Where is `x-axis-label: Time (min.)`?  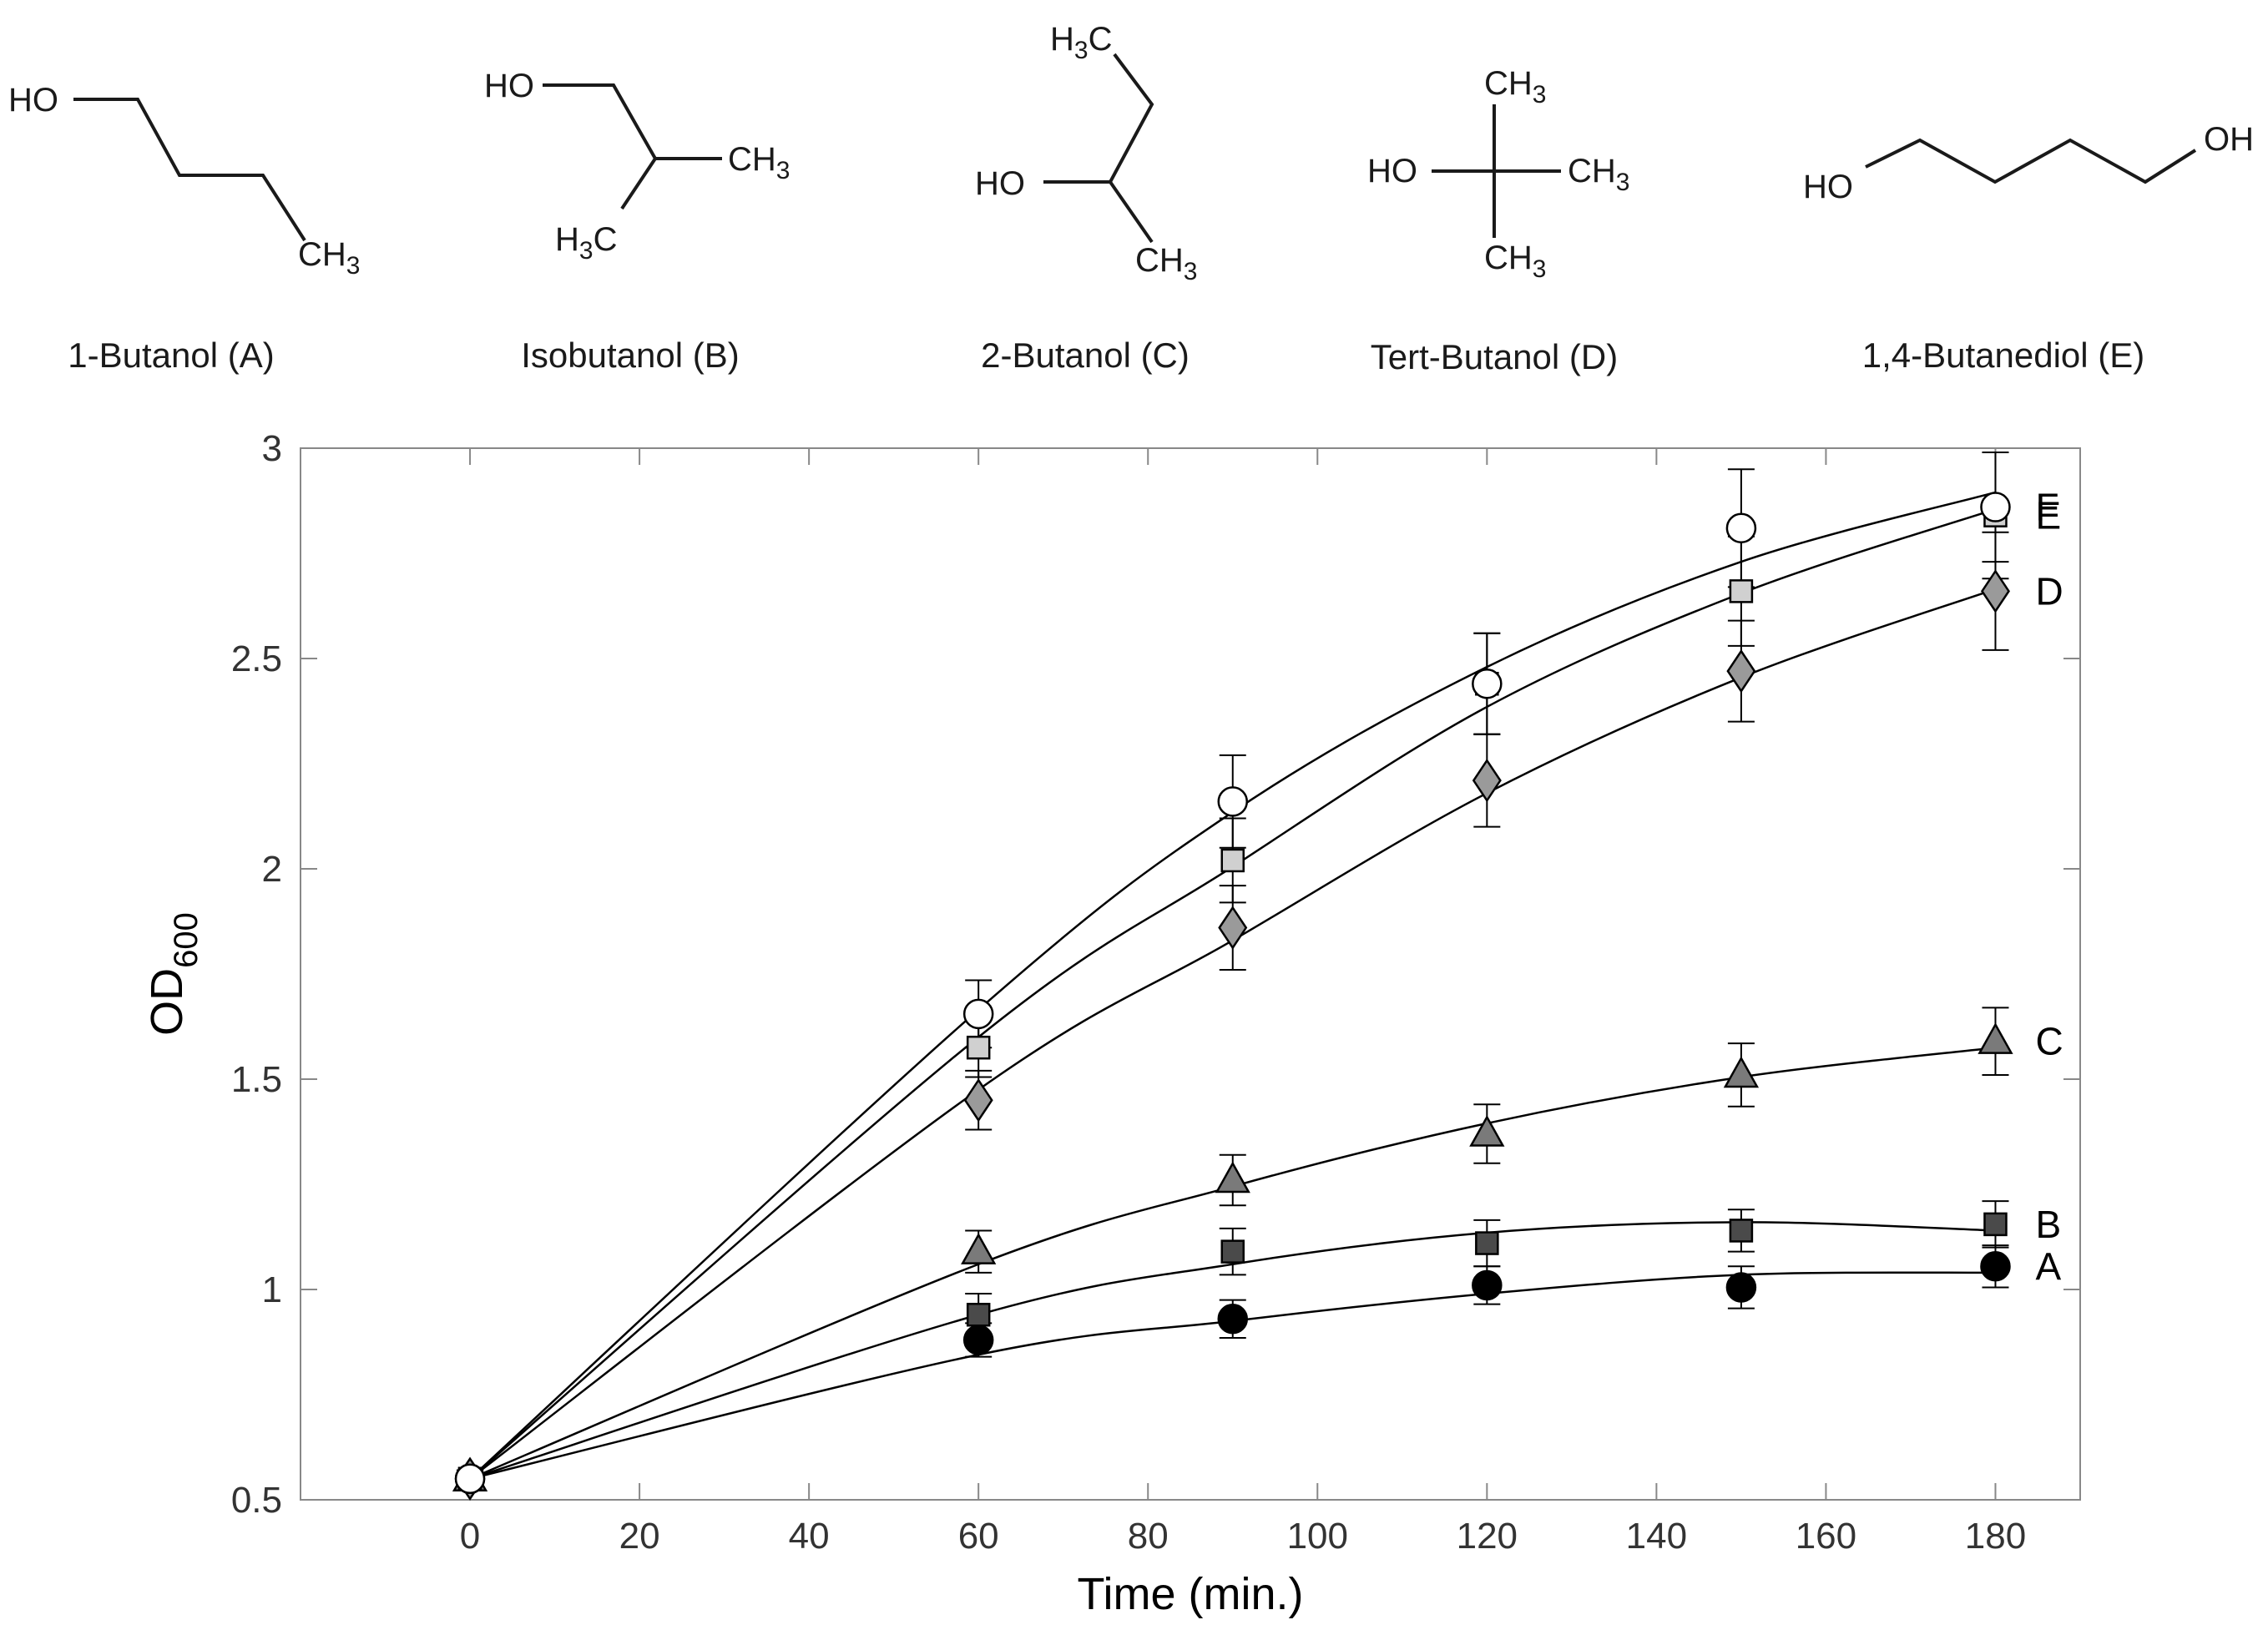
x-axis-label: Time (min.) is located at coordinates (1191, 1594).